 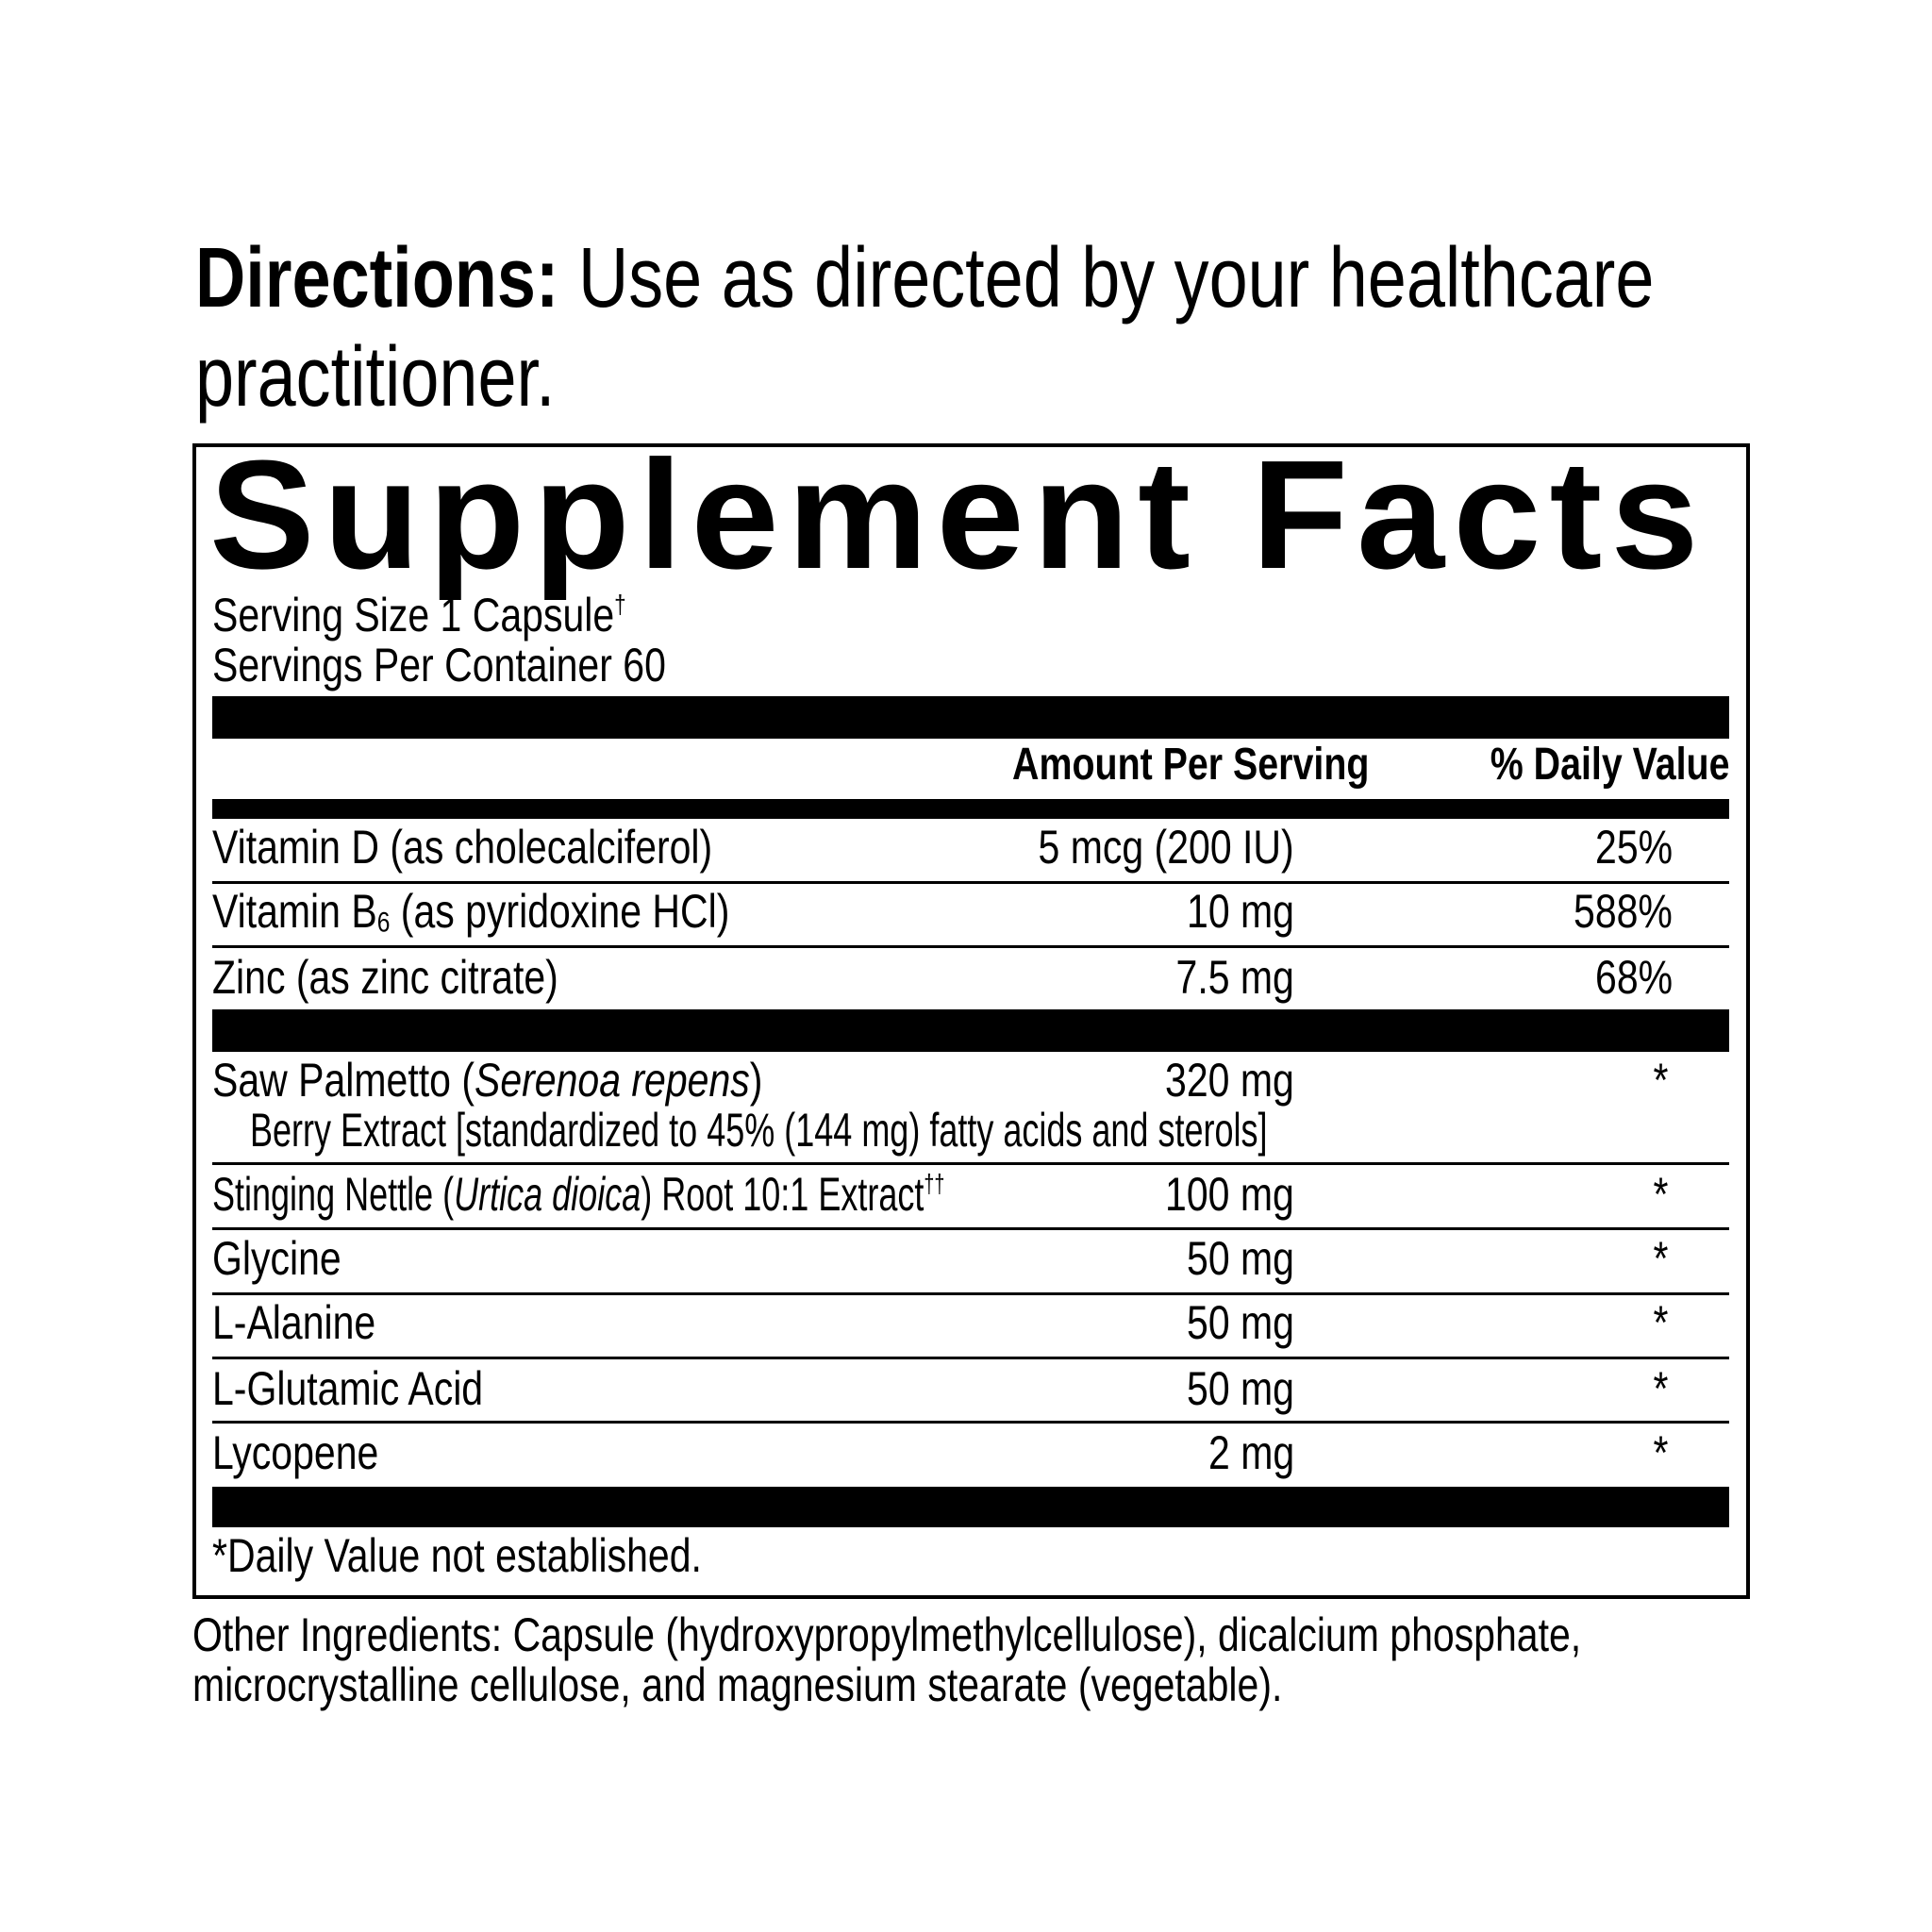 What do you see at coordinates (439, 665) in the screenshot?
I see `servings-per-container: Servings Per Container 60` at bounding box center [439, 665].